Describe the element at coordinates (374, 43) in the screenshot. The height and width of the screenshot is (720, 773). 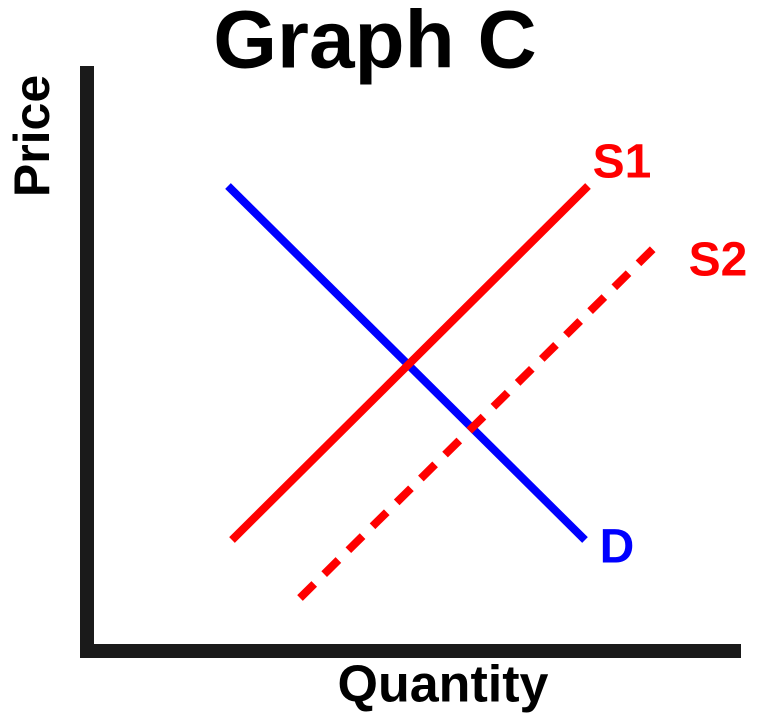
I see `title: Graph C` at that location.